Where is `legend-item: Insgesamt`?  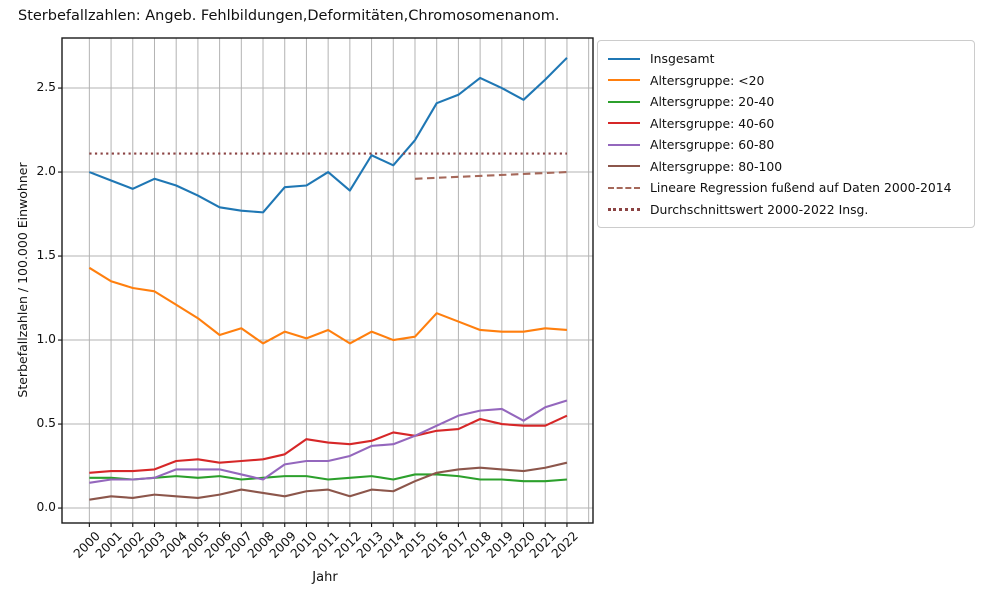 legend-item: Insgesamt is located at coordinates (786, 59).